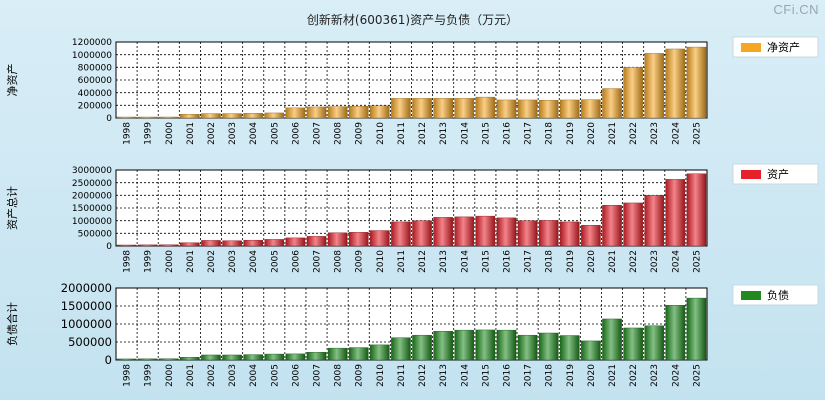  What do you see at coordinates (274, 243) in the screenshot?
I see `bar-2005` at bounding box center [274, 243].